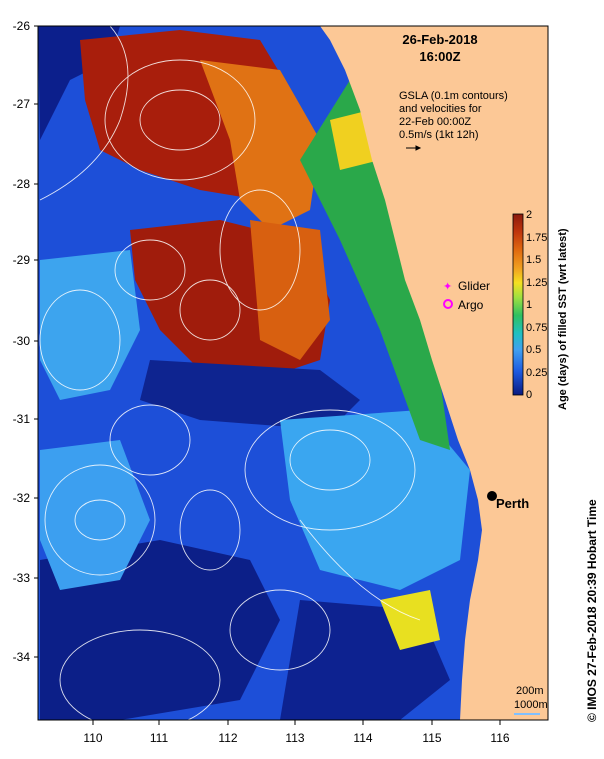  What do you see at coordinates (536, 328) in the screenshot?
I see `colorbar-tick: 0.75` at bounding box center [536, 328].